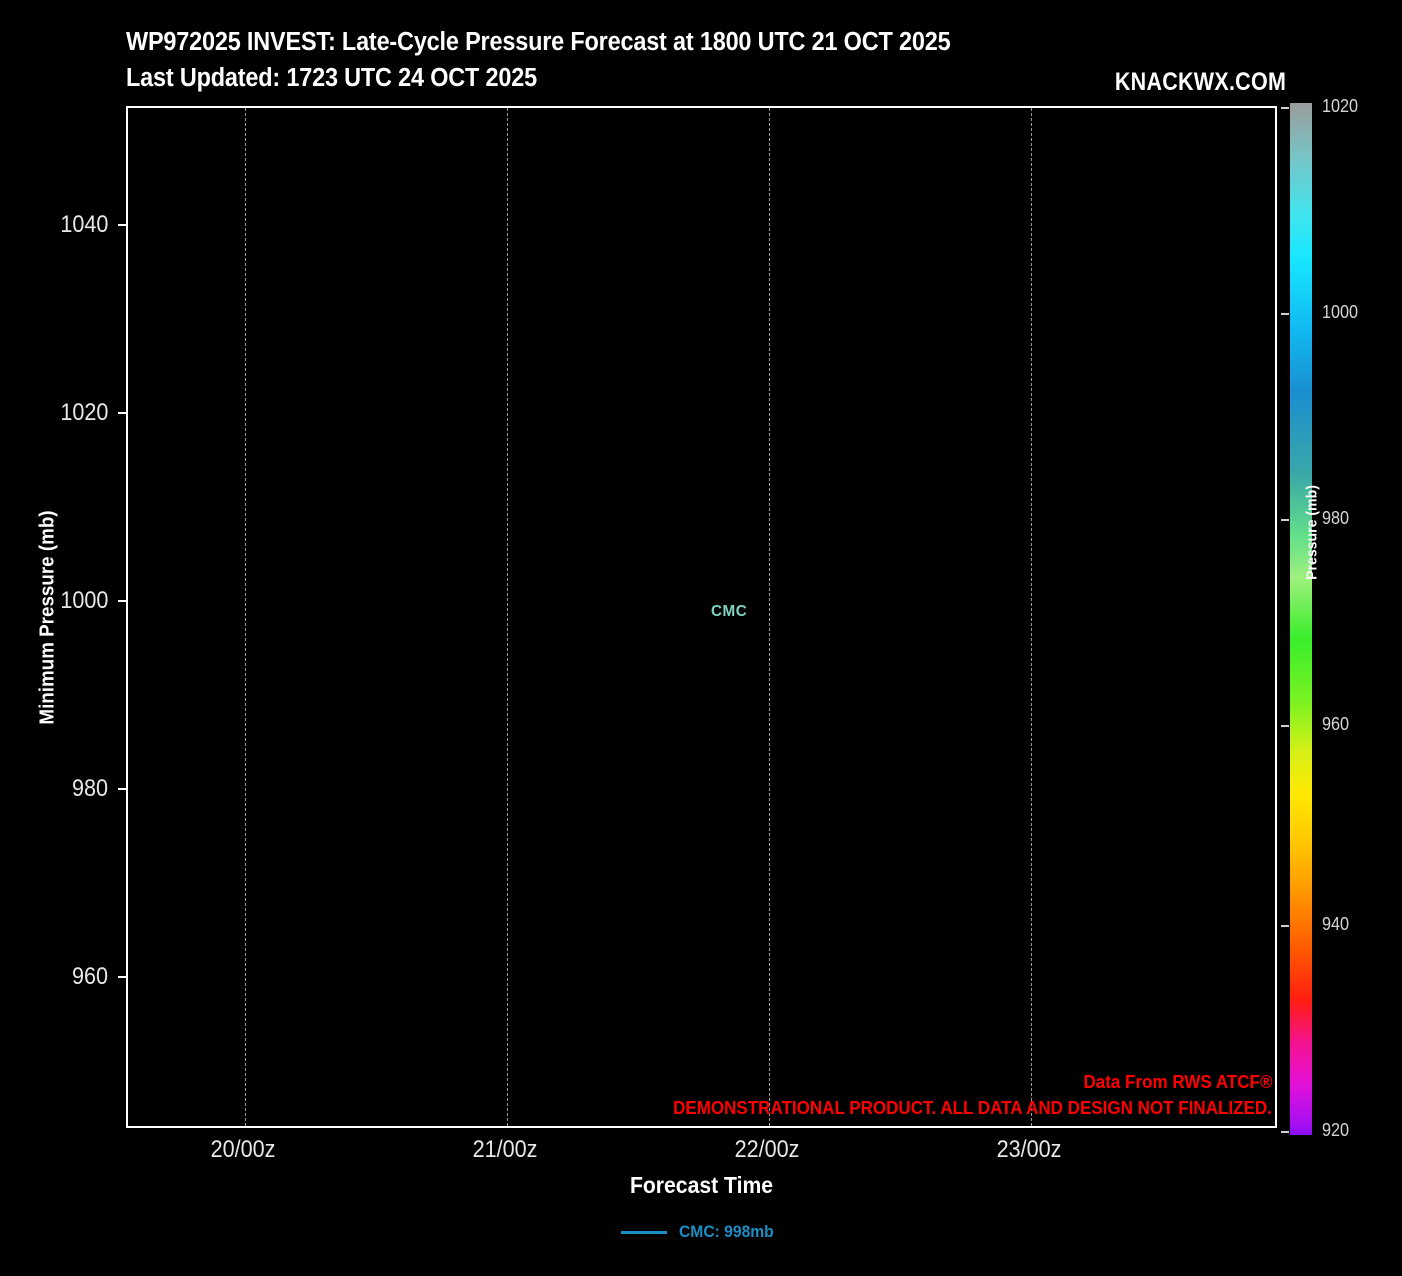 The height and width of the screenshot is (1276, 1402). What do you see at coordinates (1029, 1149) in the screenshot?
I see `x-axis-tick-label: 23/00z` at bounding box center [1029, 1149].